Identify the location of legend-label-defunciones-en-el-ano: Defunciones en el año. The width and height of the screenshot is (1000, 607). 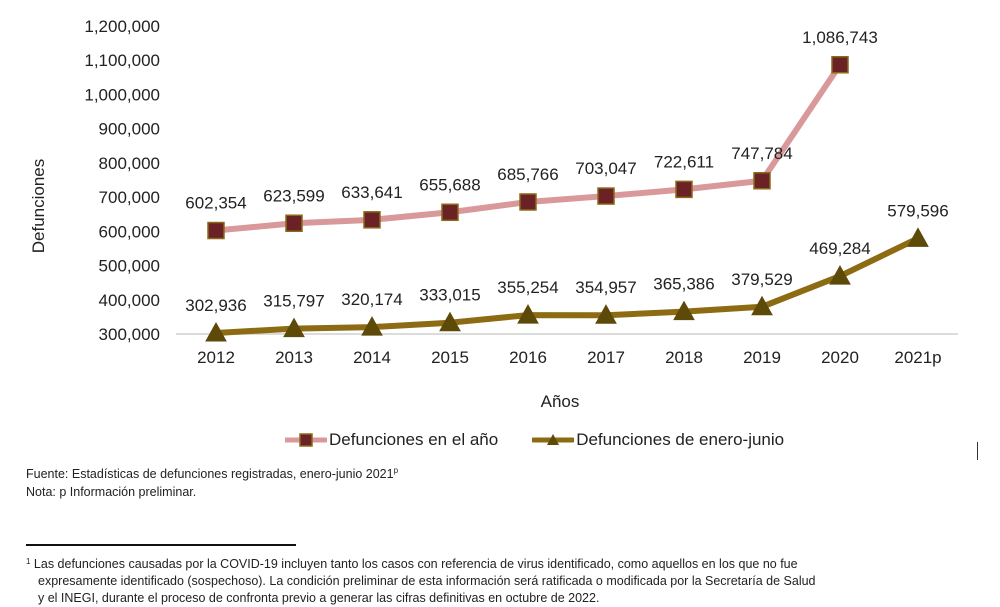
(414, 439).